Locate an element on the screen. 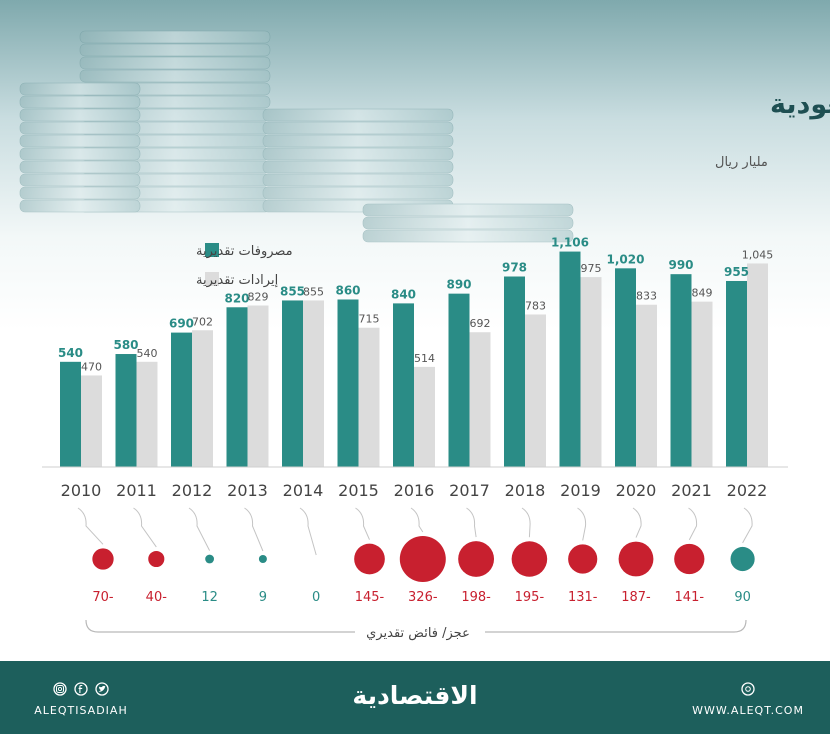 The image size is (830, 734). bar-spending-2016 is located at coordinates (403, 385).